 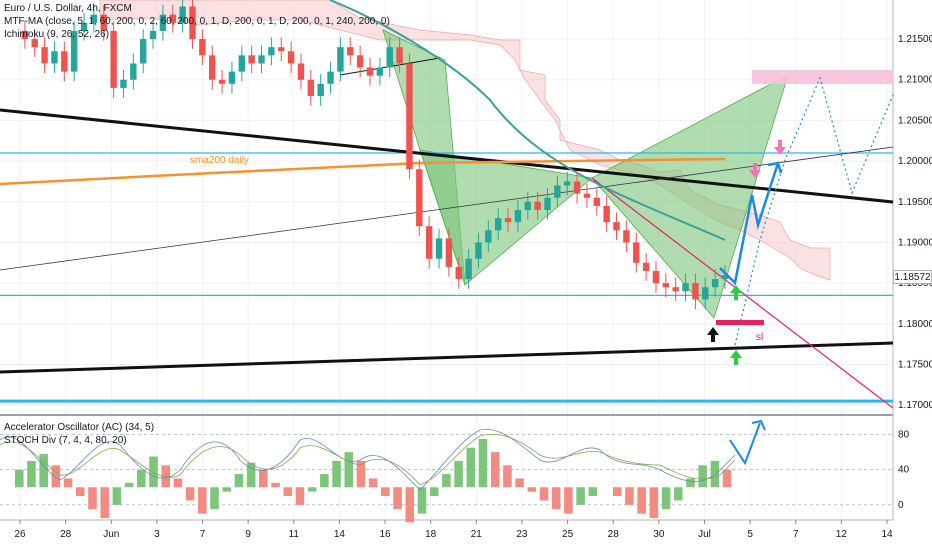 I want to click on legend-title: Euro / U.S. Dollar, 4h, FXCM, so click(x=68, y=8).